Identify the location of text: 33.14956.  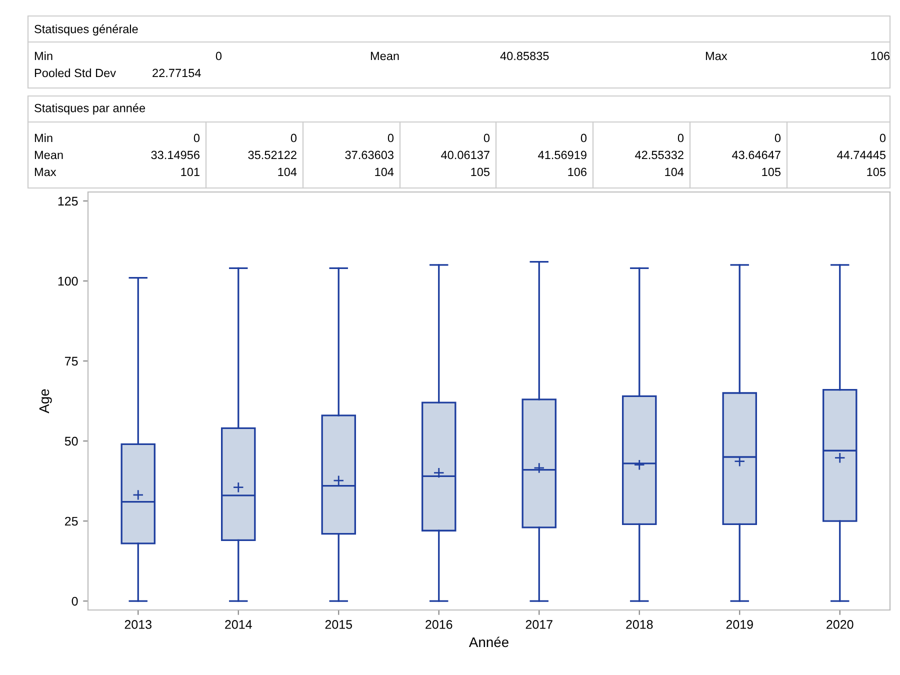
(175, 155).